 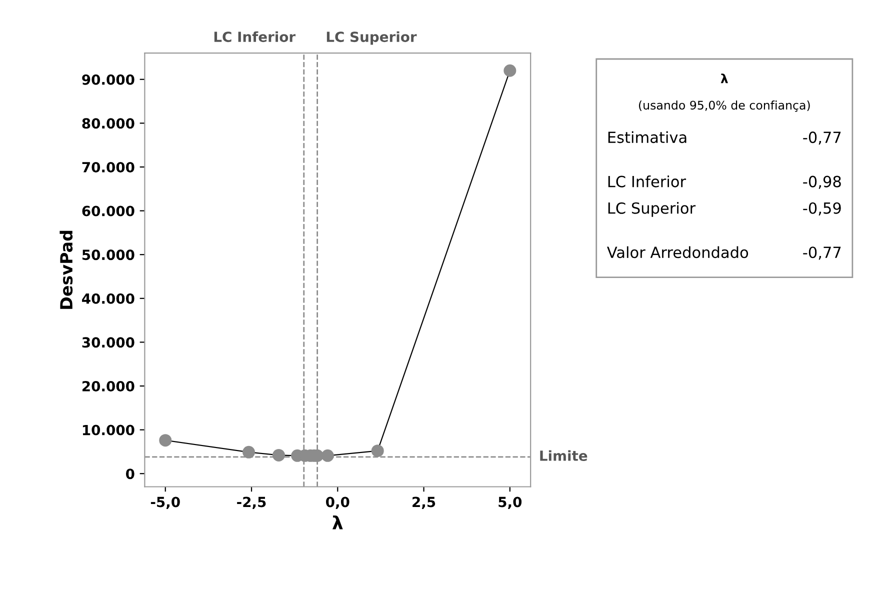 What do you see at coordinates (130, 474) in the screenshot?
I see `y-tick-label: 0` at bounding box center [130, 474].